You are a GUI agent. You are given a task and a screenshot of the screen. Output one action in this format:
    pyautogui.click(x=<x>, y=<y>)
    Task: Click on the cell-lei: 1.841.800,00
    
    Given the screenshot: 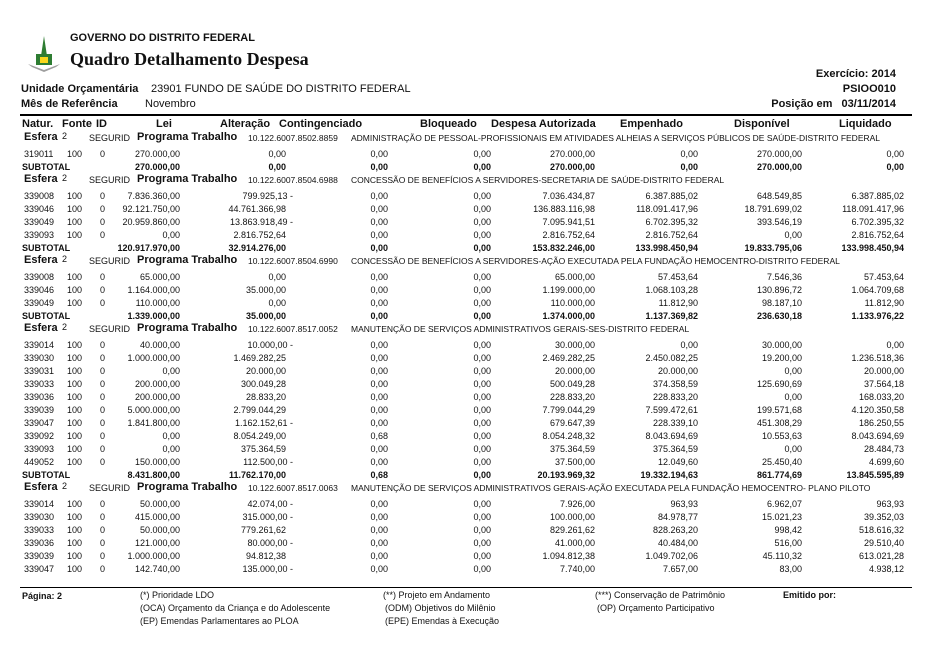 What is the action you would take?
    pyautogui.click(x=153, y=423)
    